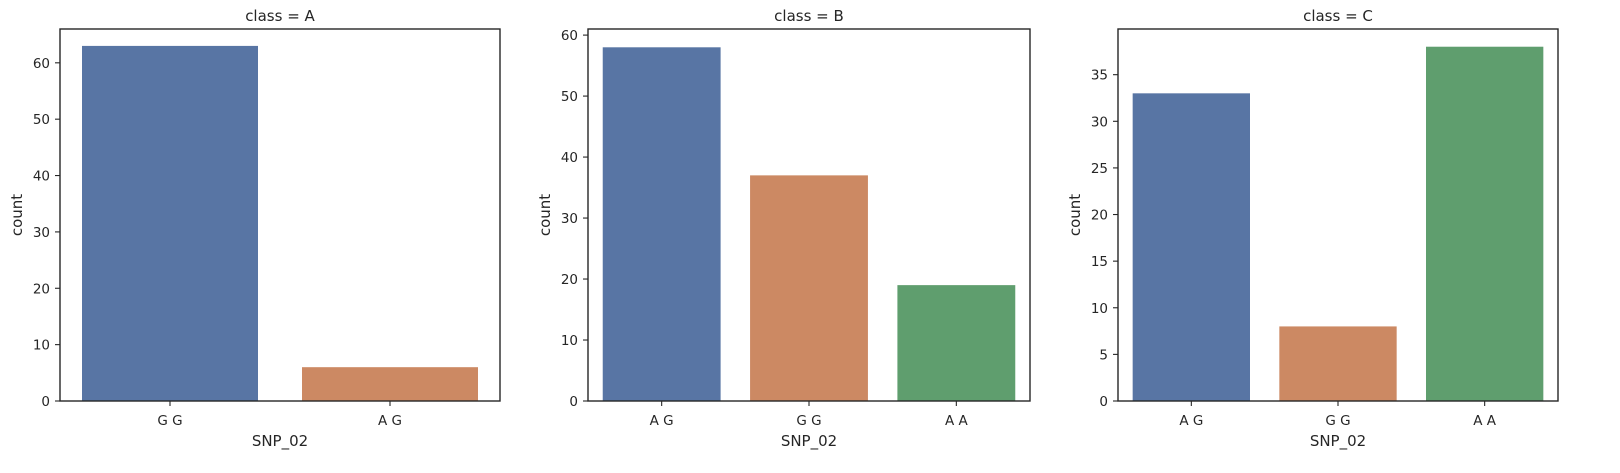 The width and height of the screenshot is (1620, 473). Describe the element at coordinates (569, 158) in the screenshot. I see `panel-2-y-tick-label-5: 40` at that location.